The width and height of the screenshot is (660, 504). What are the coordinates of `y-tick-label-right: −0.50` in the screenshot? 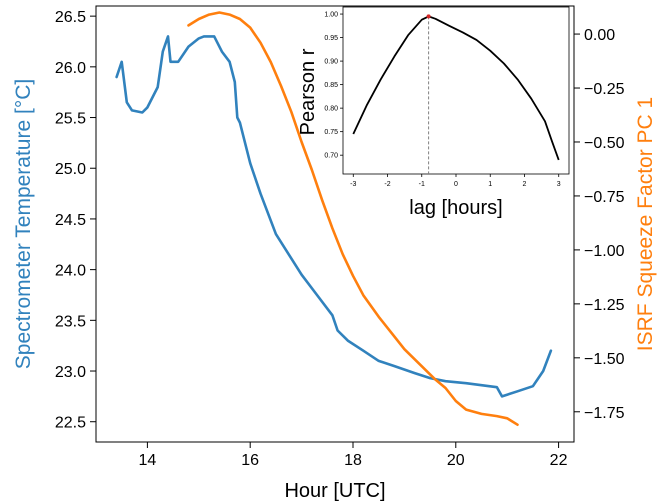 It's located at (604, 143).